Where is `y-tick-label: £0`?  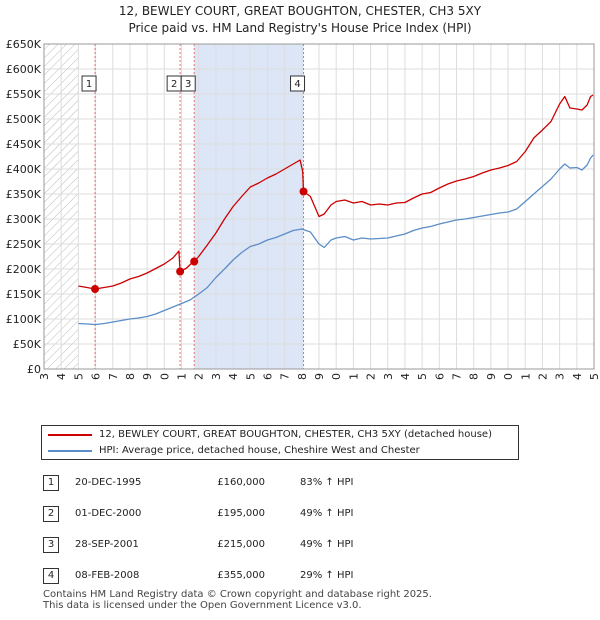
y-tick-label: £0 is located at coordinates (34, 369).